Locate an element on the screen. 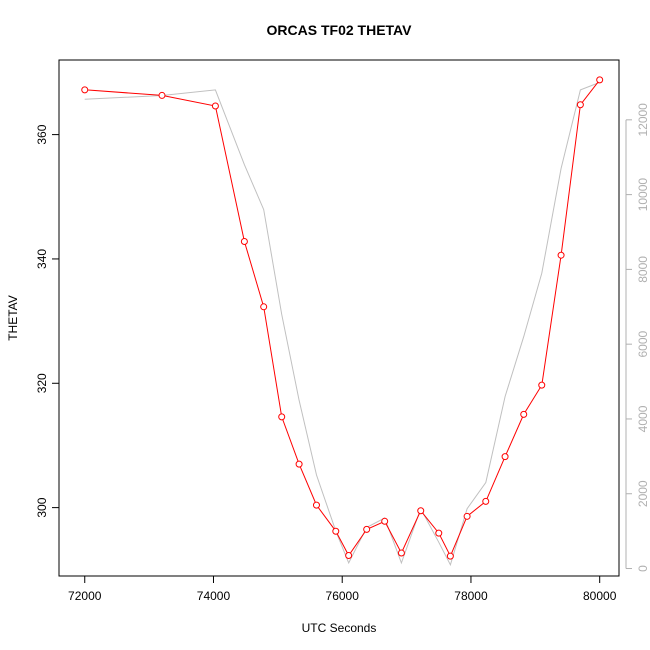  x-axis-label: UTC Seconds is located at coordinates (339, 628).